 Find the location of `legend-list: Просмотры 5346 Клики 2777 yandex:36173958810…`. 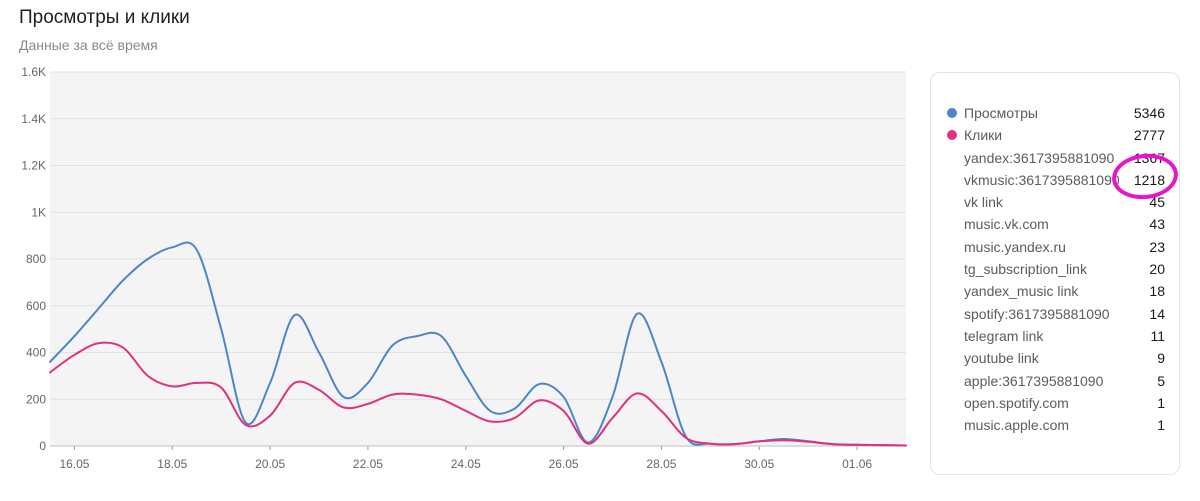

legend-list: Просмотры 5346 Клики 2777 yandex:36173958810… is located at coordinates (1055, 269).